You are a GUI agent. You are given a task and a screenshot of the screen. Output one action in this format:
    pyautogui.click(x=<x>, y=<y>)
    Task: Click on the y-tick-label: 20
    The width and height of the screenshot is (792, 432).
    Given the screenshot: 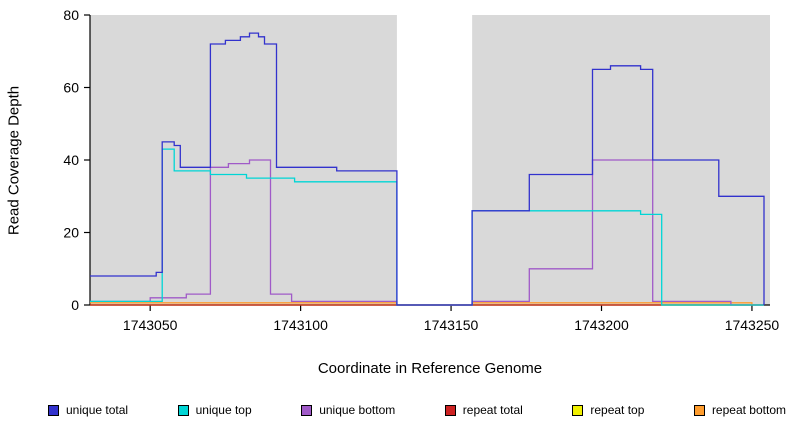 What is the action you would take?
    pyautogui.click(x=71, y=233)
    